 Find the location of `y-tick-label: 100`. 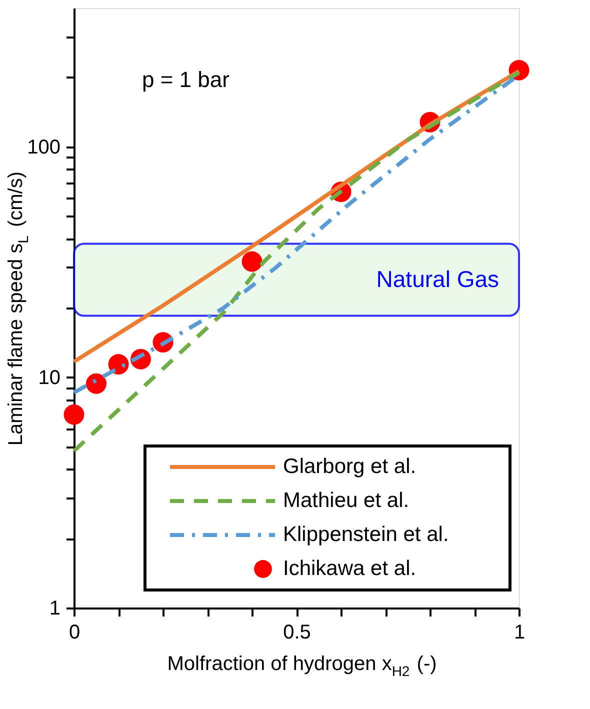

y-tick-label: 100 is located at coordinates (43, 147).